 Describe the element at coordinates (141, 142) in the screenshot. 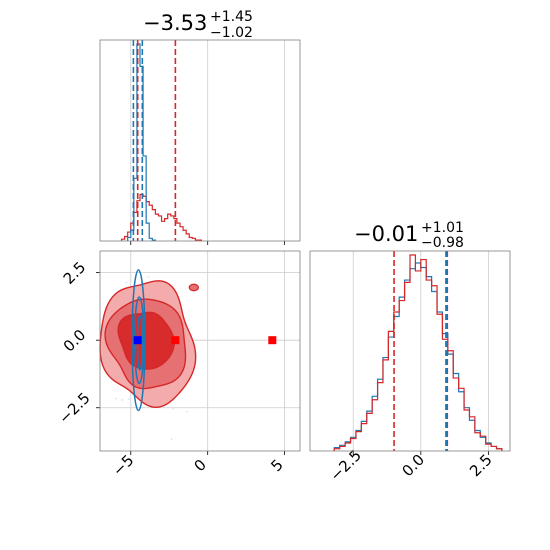

I see `hist1-series-blue` at that location.